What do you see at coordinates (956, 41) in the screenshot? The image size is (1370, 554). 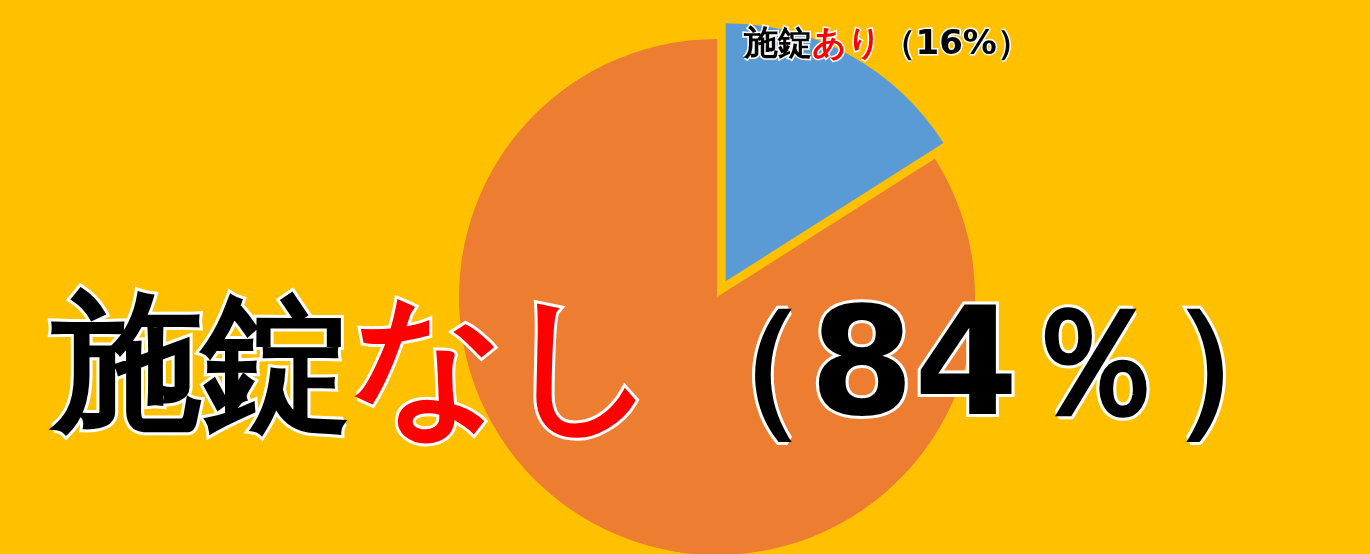 I see `data-label: （16%）` at bounding box center [956, 41].